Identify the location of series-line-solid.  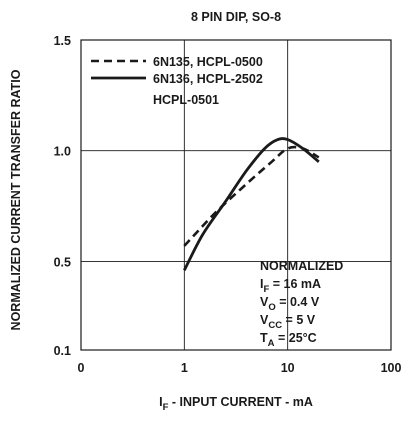
(251, 204).